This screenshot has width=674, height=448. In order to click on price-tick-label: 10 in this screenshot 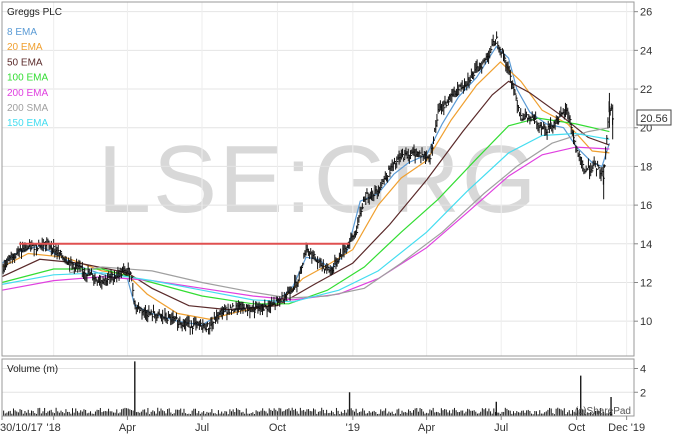, I will do `click(646, 322)`.